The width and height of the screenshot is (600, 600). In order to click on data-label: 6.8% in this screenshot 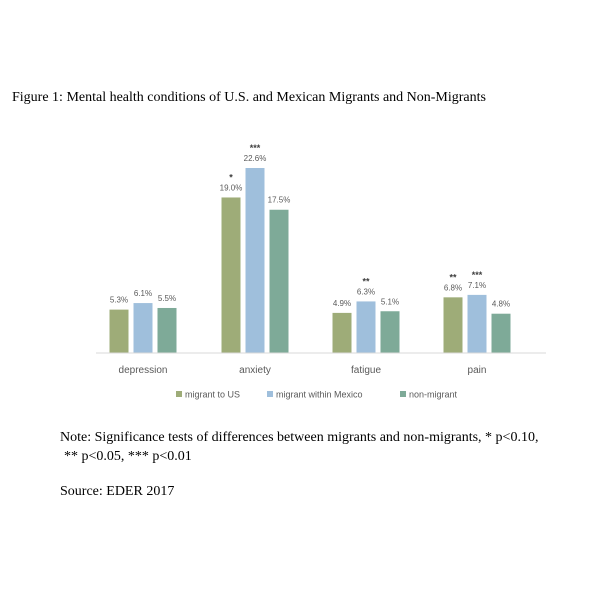, I will do `click(453, 287)`.